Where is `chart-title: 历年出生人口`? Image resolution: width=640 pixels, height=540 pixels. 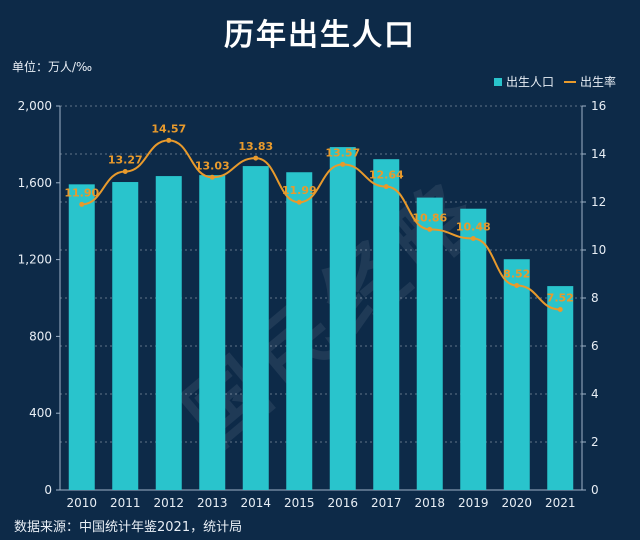
chart-title: 历年出生人口 is located at coordinates (320, 35).